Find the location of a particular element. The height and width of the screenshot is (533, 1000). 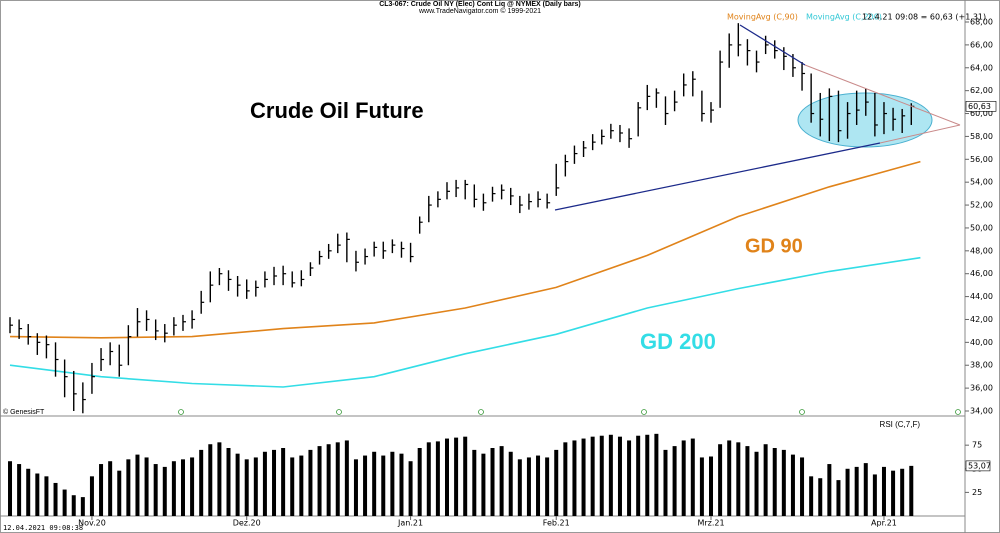

y-tick-label: 36,00 is located at coordinates (981, 388).